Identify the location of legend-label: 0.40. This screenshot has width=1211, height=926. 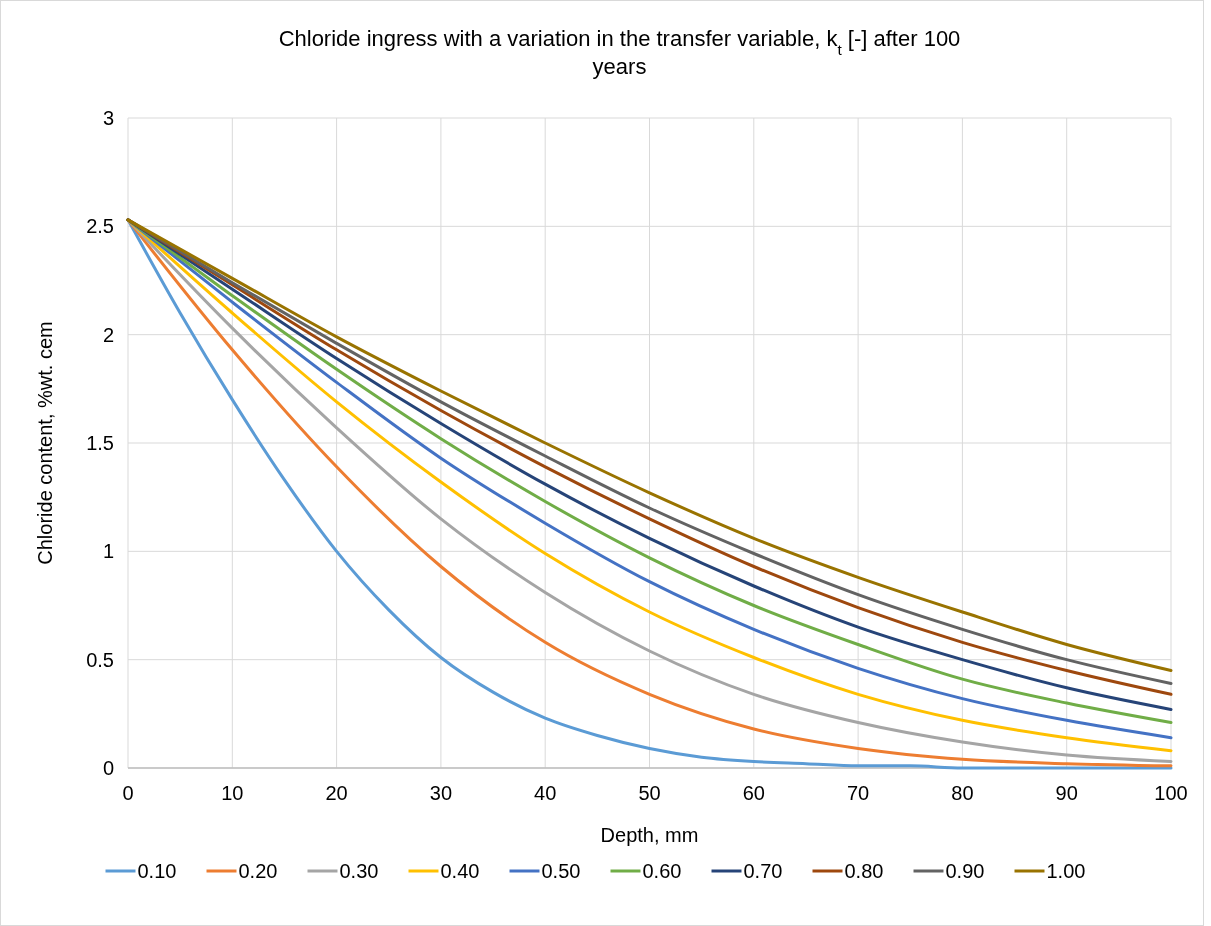
(460, 871).